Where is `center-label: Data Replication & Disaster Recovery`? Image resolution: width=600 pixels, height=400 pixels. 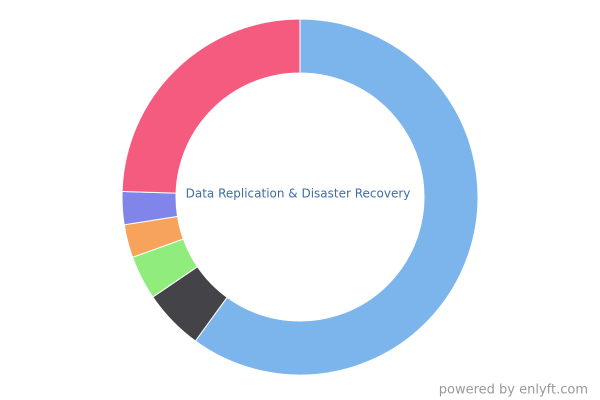 center-label: Data Replication & Disaster Recovery is located at coordinates (298, 194).